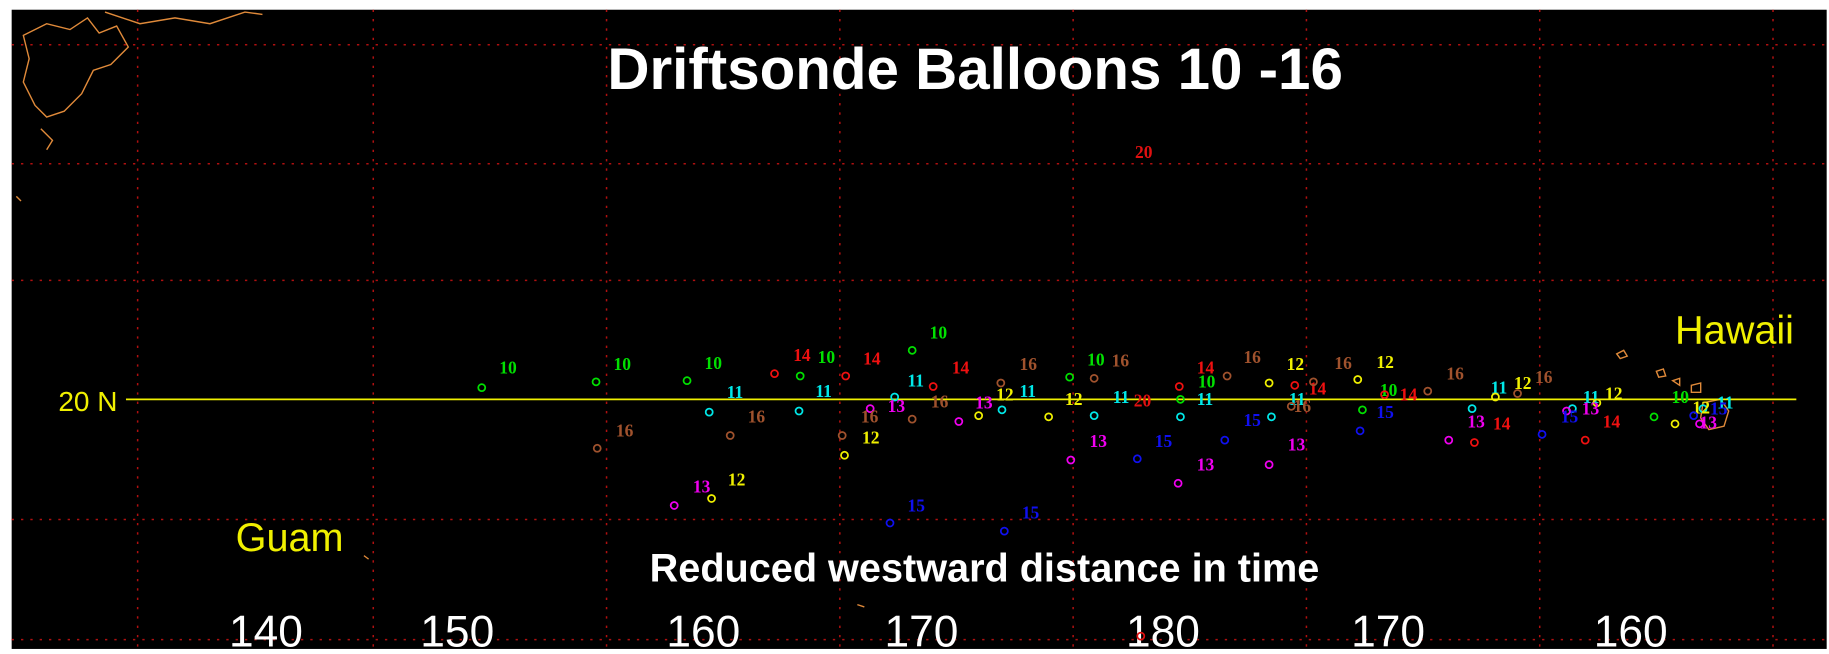 Image resolution: width=1829 pixels, height=654 pixels. I want to click on x-label: 180, so click(1163, 631).